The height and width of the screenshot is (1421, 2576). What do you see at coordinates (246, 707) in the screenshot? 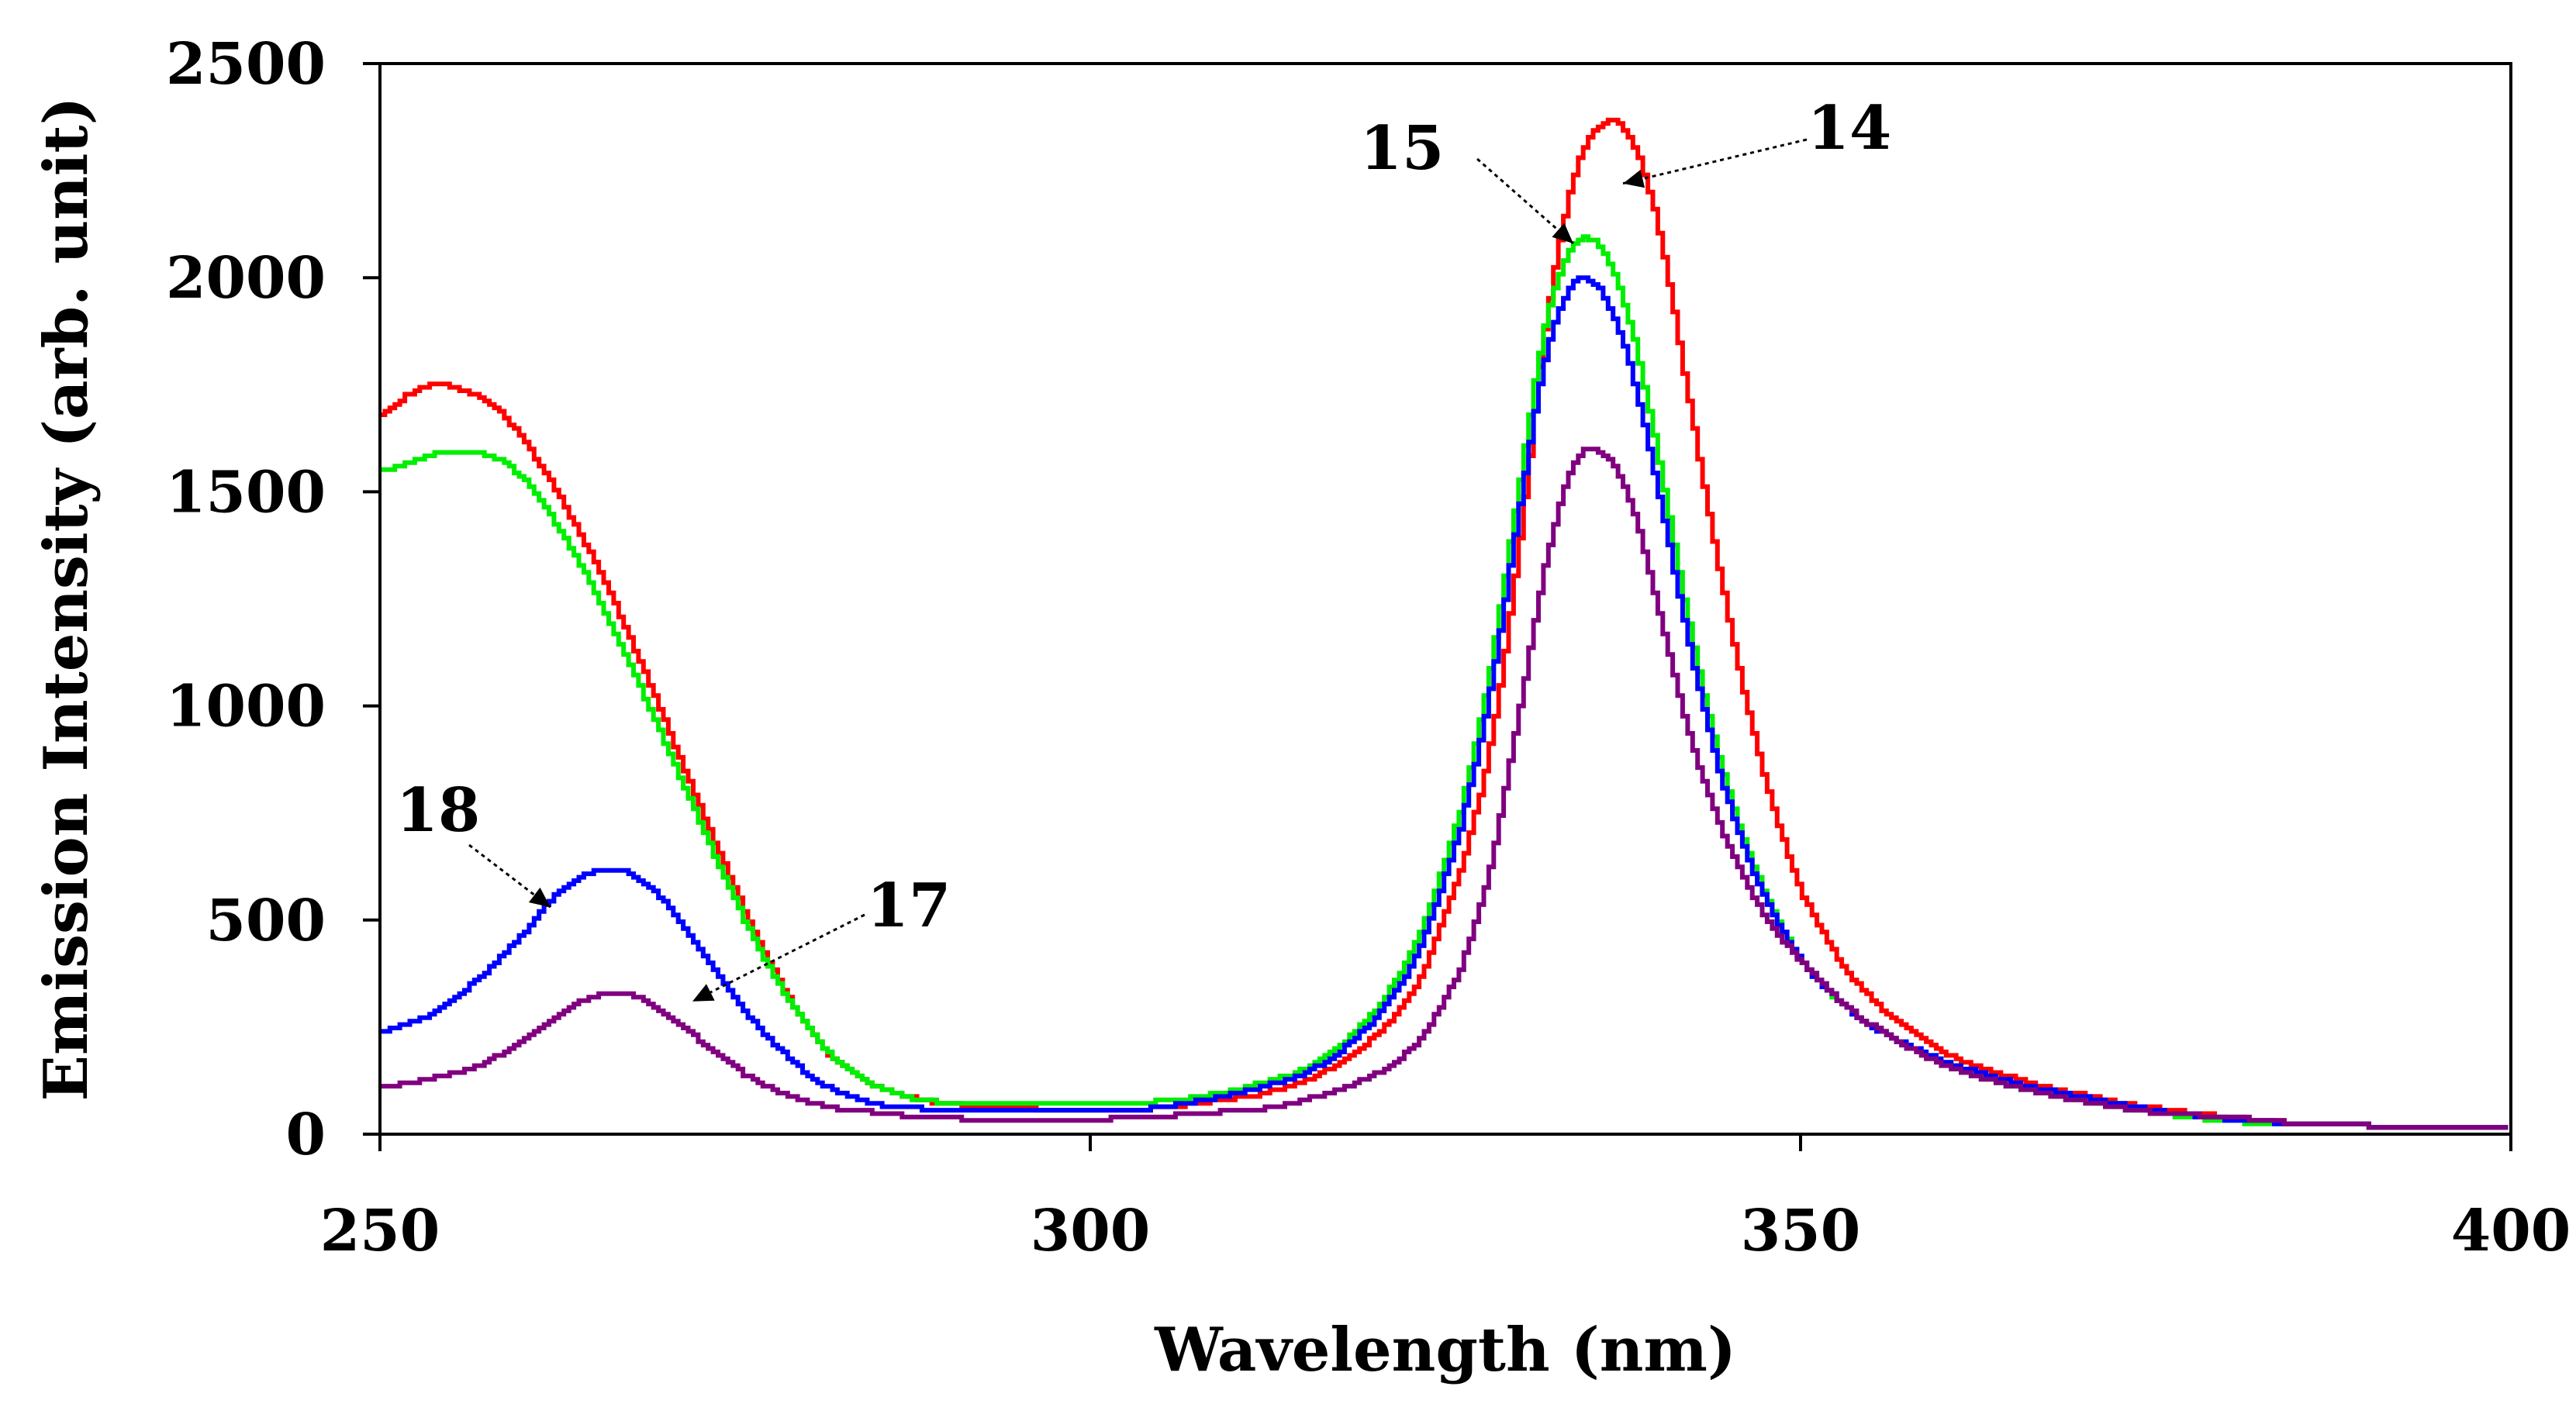
I see `y-tick-label: 1000` at bounding box center [246, 707].